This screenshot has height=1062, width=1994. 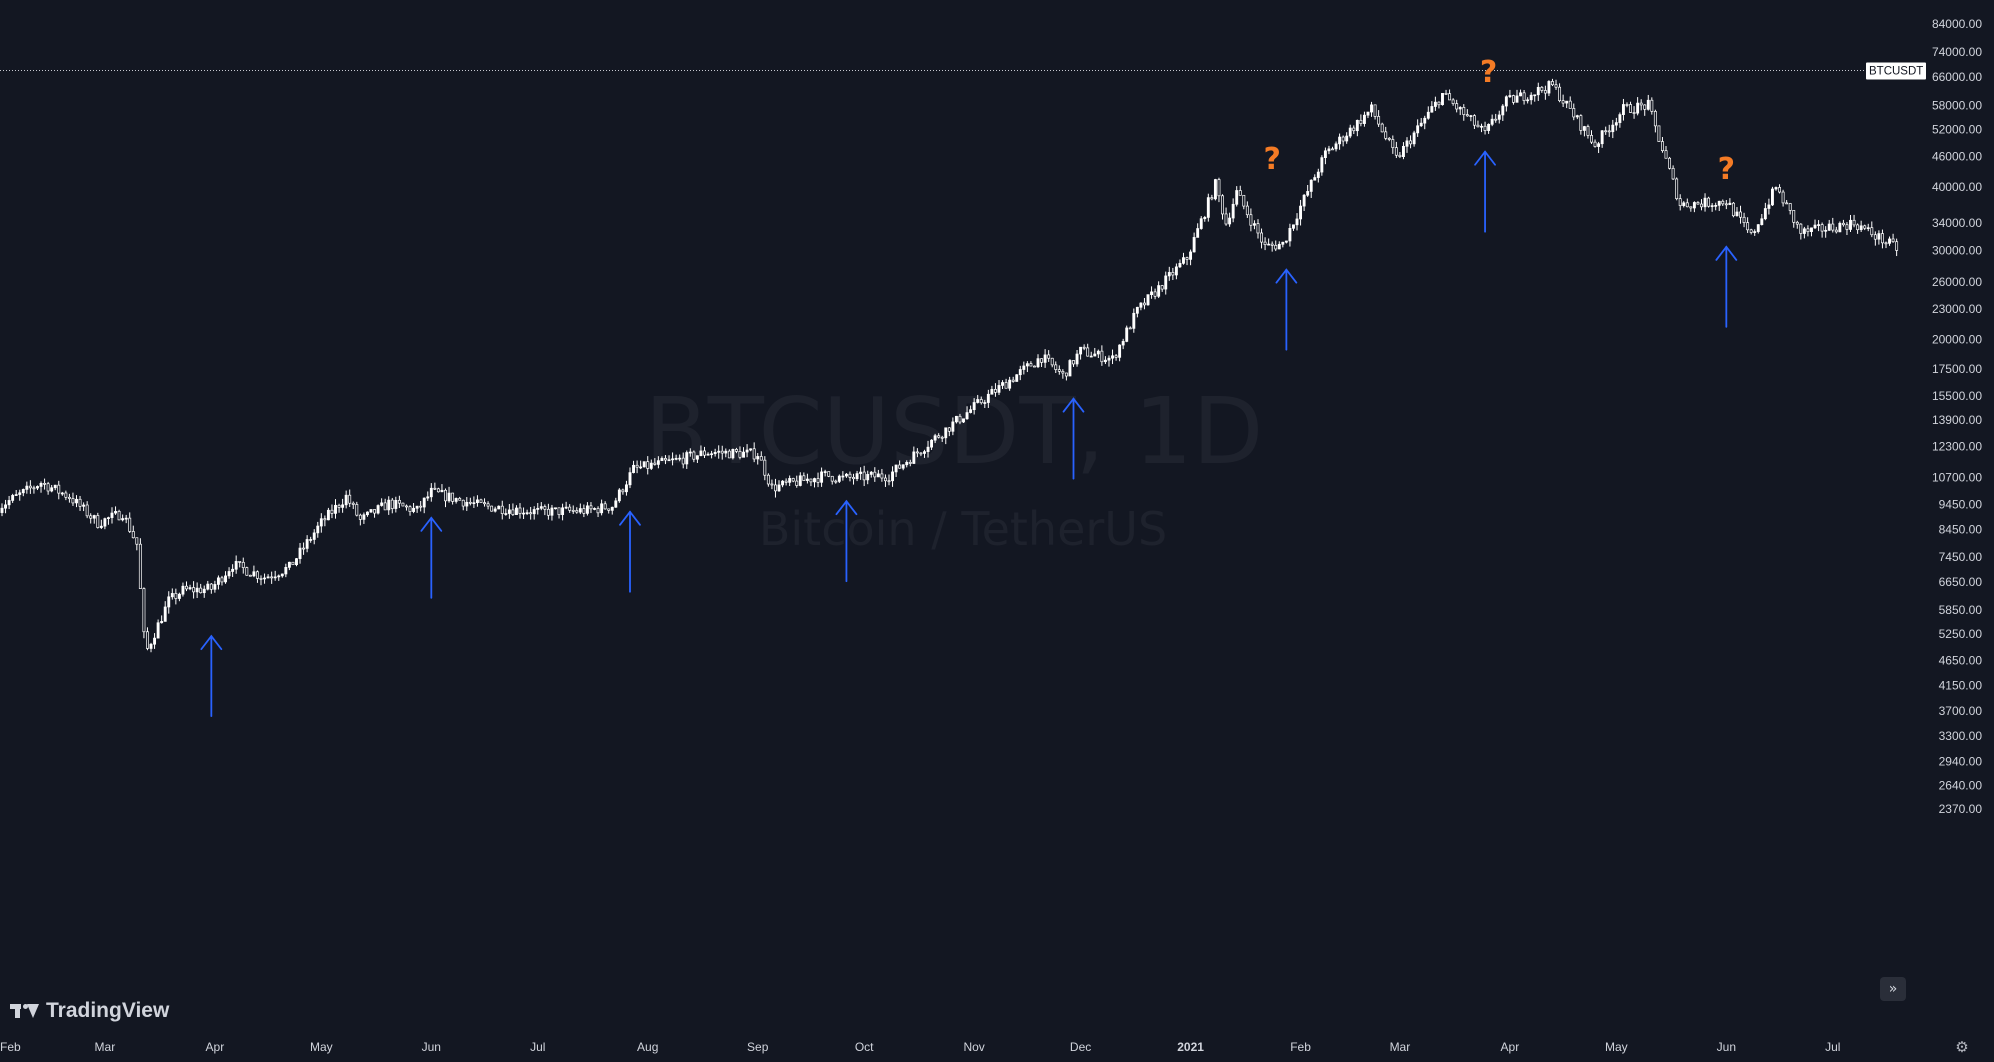 What do you see at coordinates (1957, 156) in the screenshot?
I see `price-tick-label: 46000.00` at bounding box center [1957, 156].